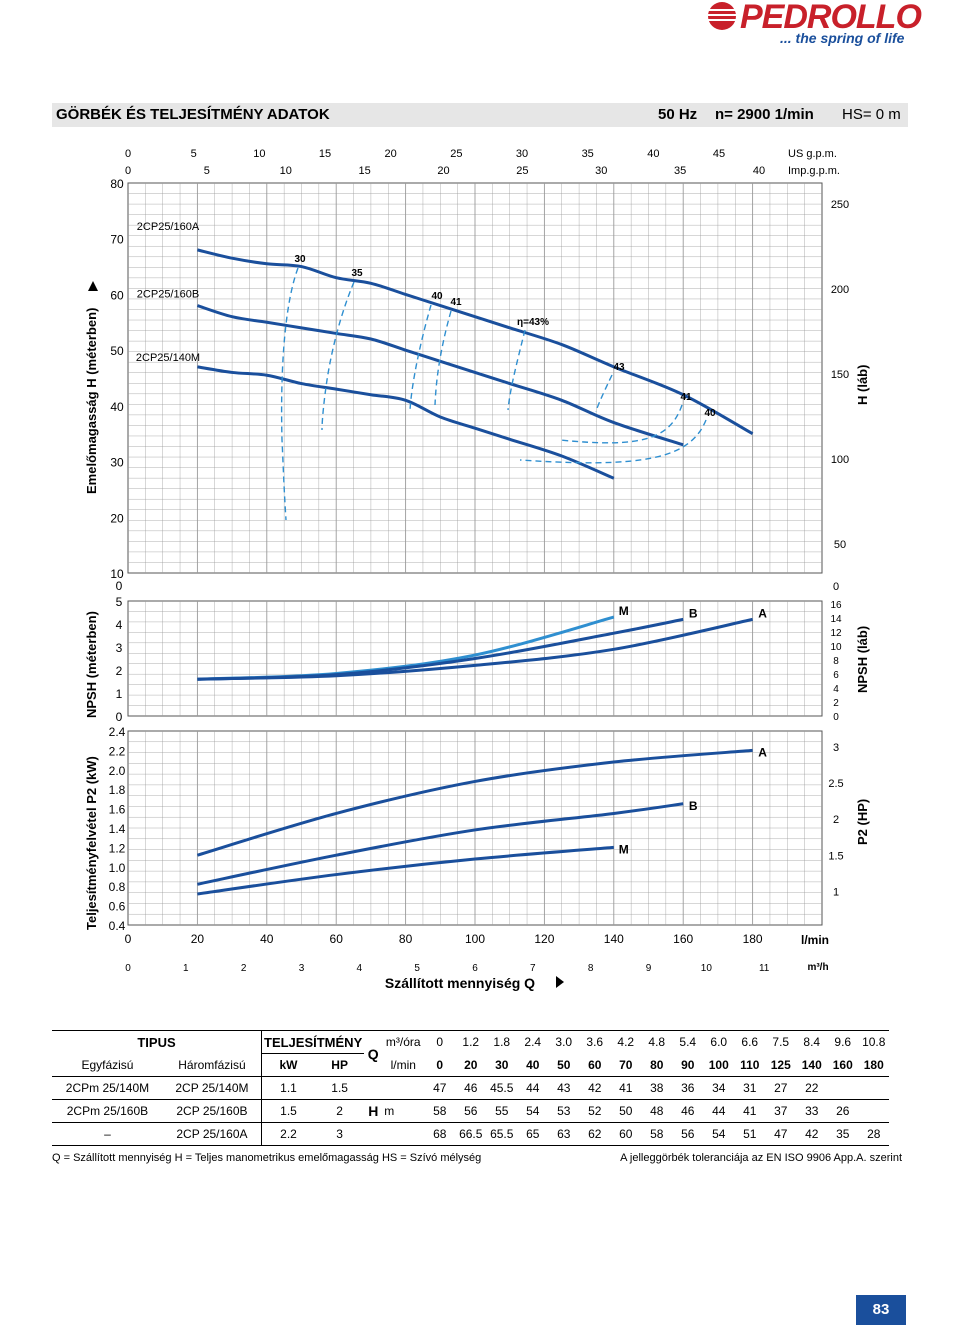 This screenshot has width=960, height=1334. What do you see at coordinates (840, 545) in the screenshot?
I see `tick-h-ft: 50` at bounding box center [840, 545].